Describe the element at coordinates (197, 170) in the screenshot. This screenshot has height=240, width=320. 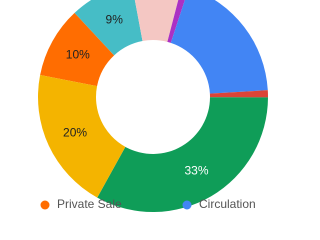
I see `value-label: 33%` at that location.